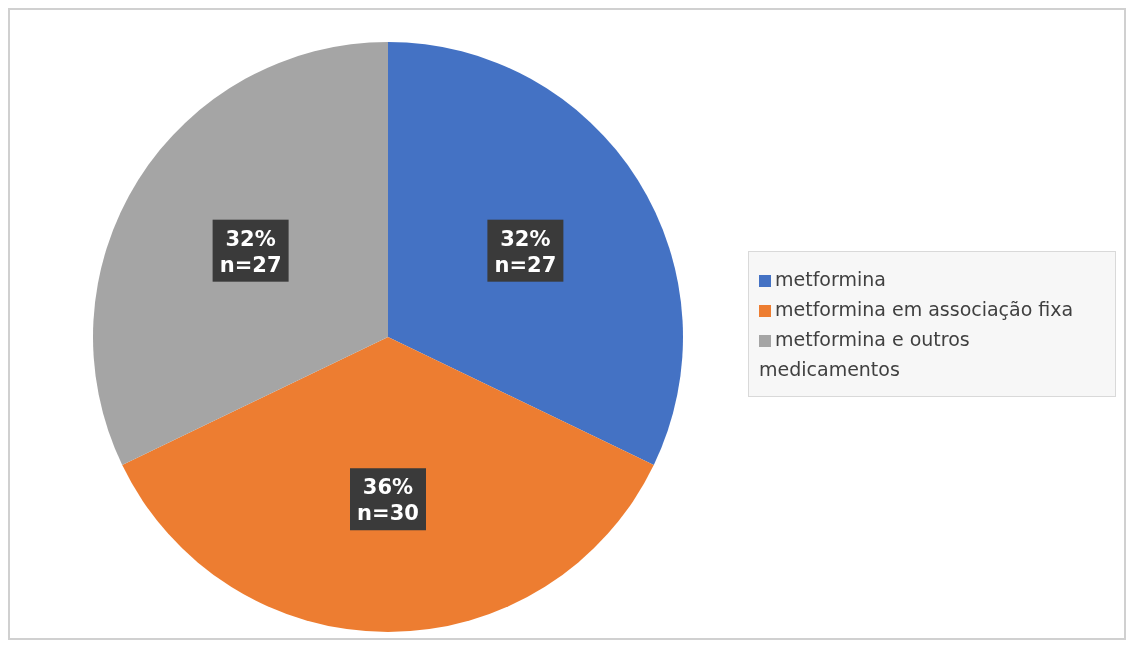  What do you see at coordinates (388, 500) in the screenshot?
I see `data-label: 36% n=30` at bounding box center [388, 500].